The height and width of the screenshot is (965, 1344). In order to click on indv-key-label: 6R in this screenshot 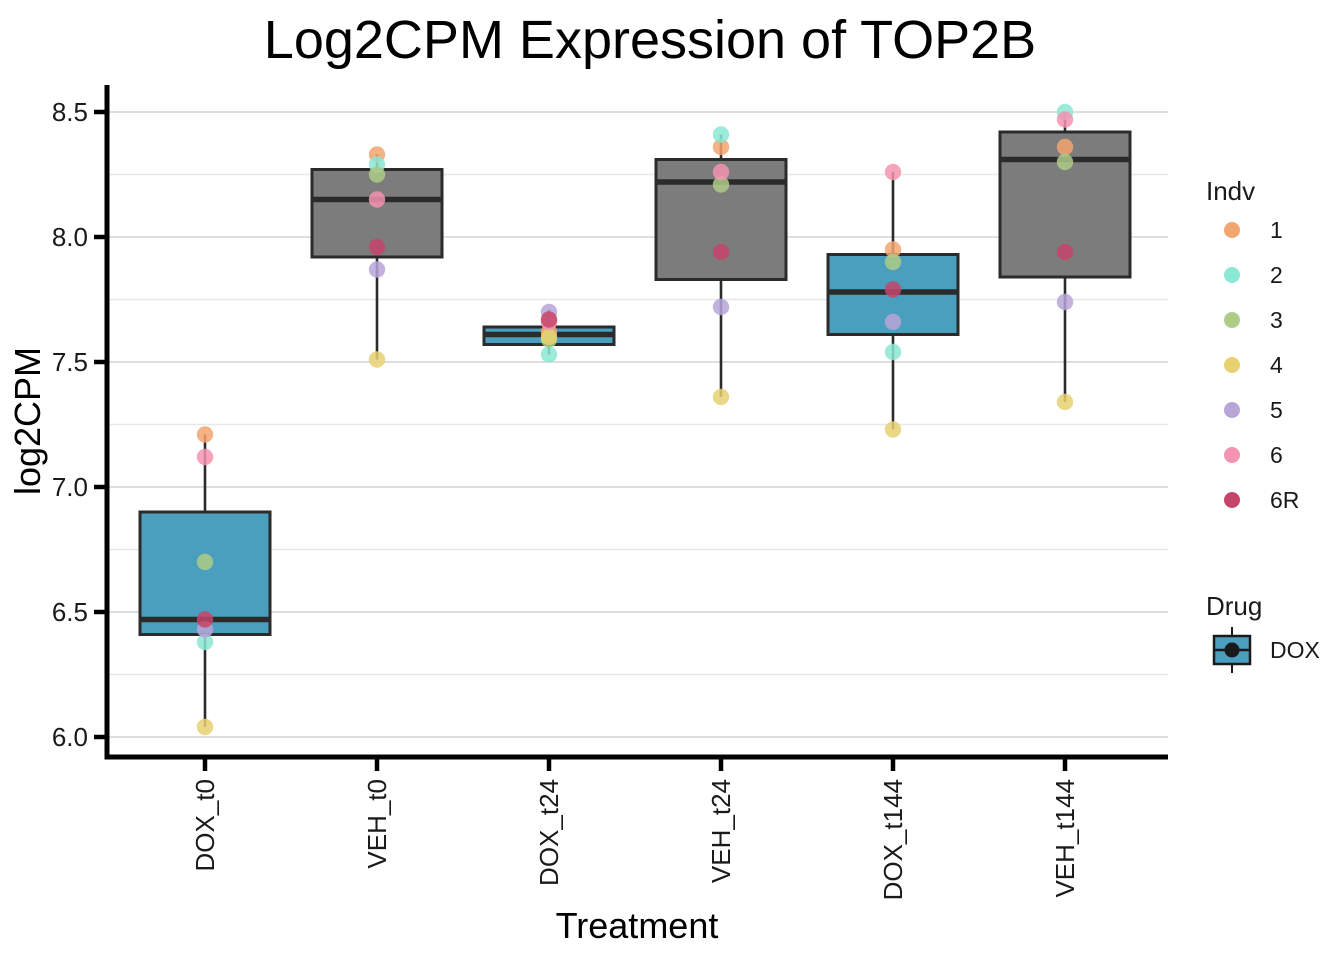, I will do `click(1284, 500)`.